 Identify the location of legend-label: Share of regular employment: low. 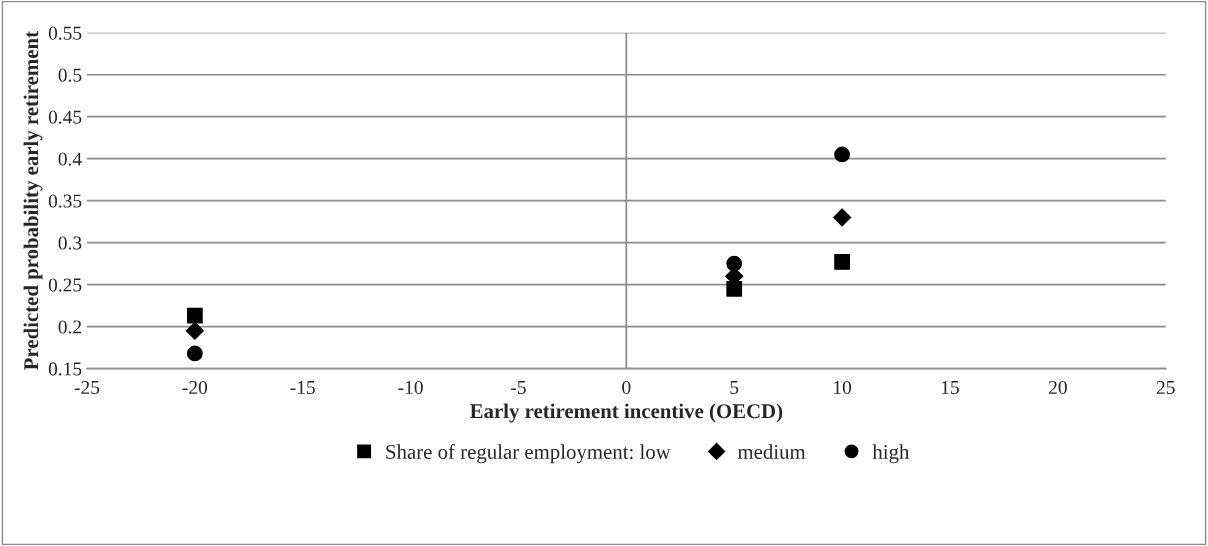
(528, 454).